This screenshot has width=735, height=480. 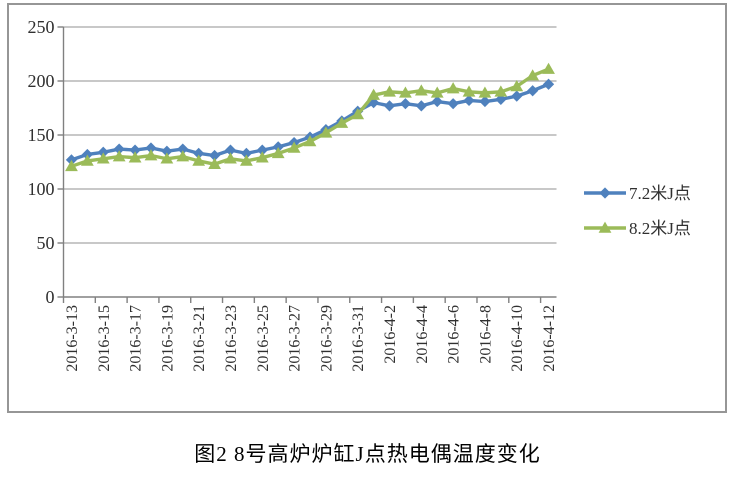 What do you see at coordinates (326, 338) in the screenshot?
I see `x-axis-tick-label: 2016-3-29` at bounding box center [326, 338].